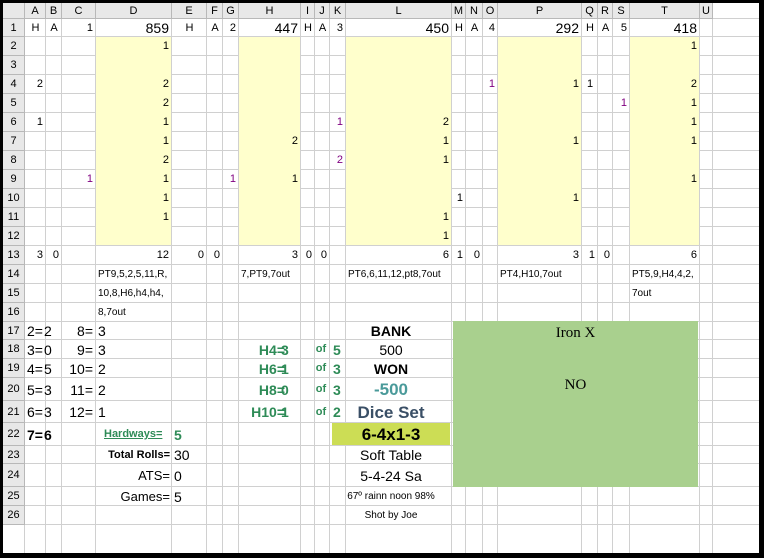 The image size is (764, 558). Describe the element at coordinates (693, 122) in the screenshot. I see `cell-t6: 1` at that location.